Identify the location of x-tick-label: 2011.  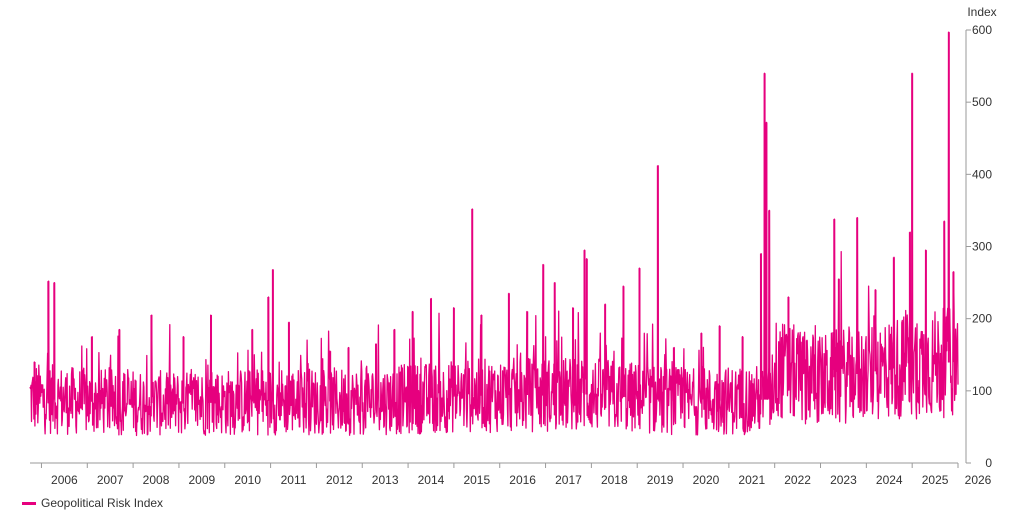
(294, 480).